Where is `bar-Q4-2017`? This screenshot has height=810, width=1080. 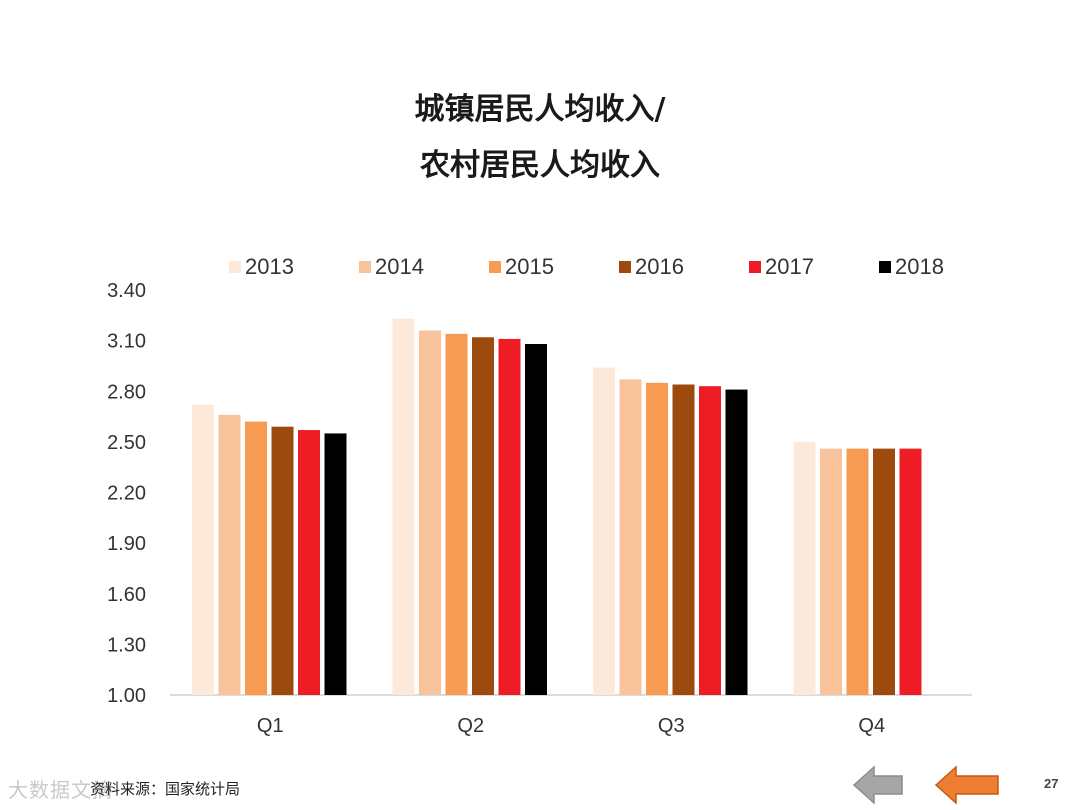 bar-Q4-2017 is located at coordinates (910, 571).